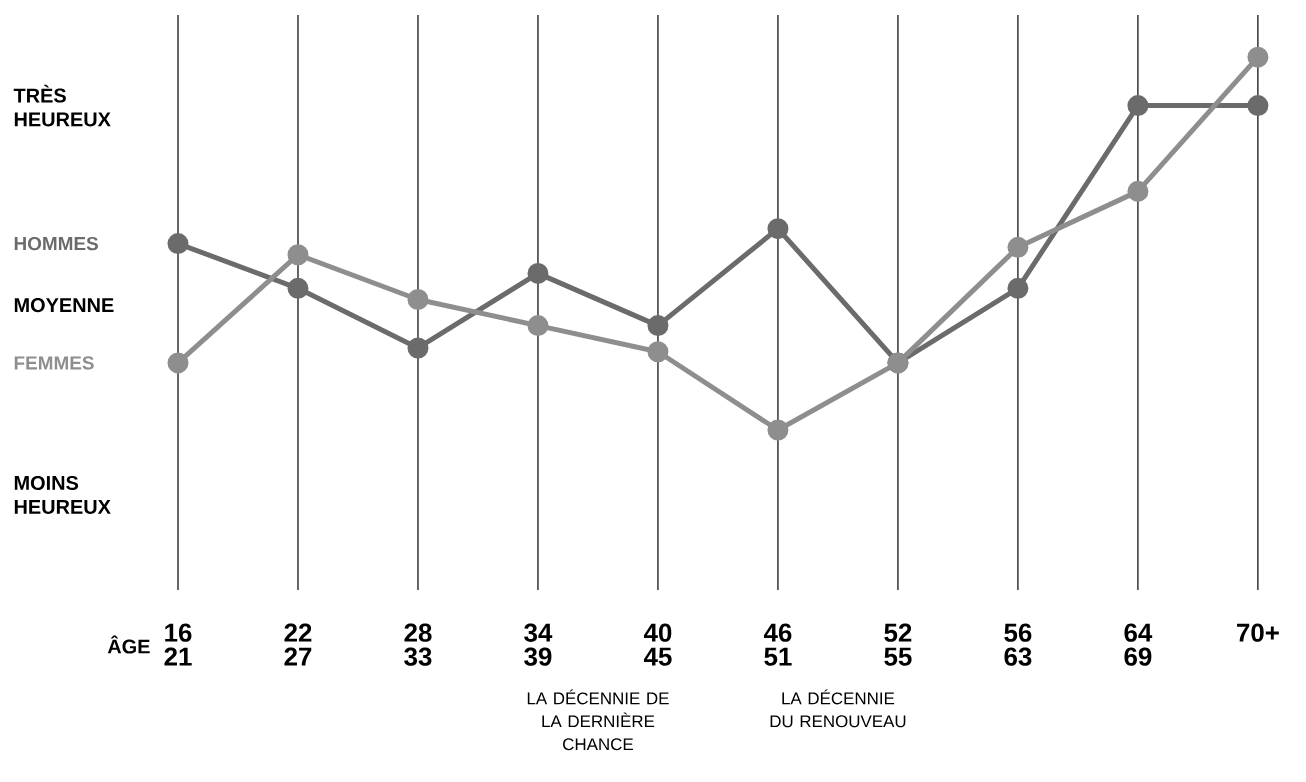 This screenshot has height=782, width=1306. I want to click on text: MOINS HEUREUX, so click(62, 494).